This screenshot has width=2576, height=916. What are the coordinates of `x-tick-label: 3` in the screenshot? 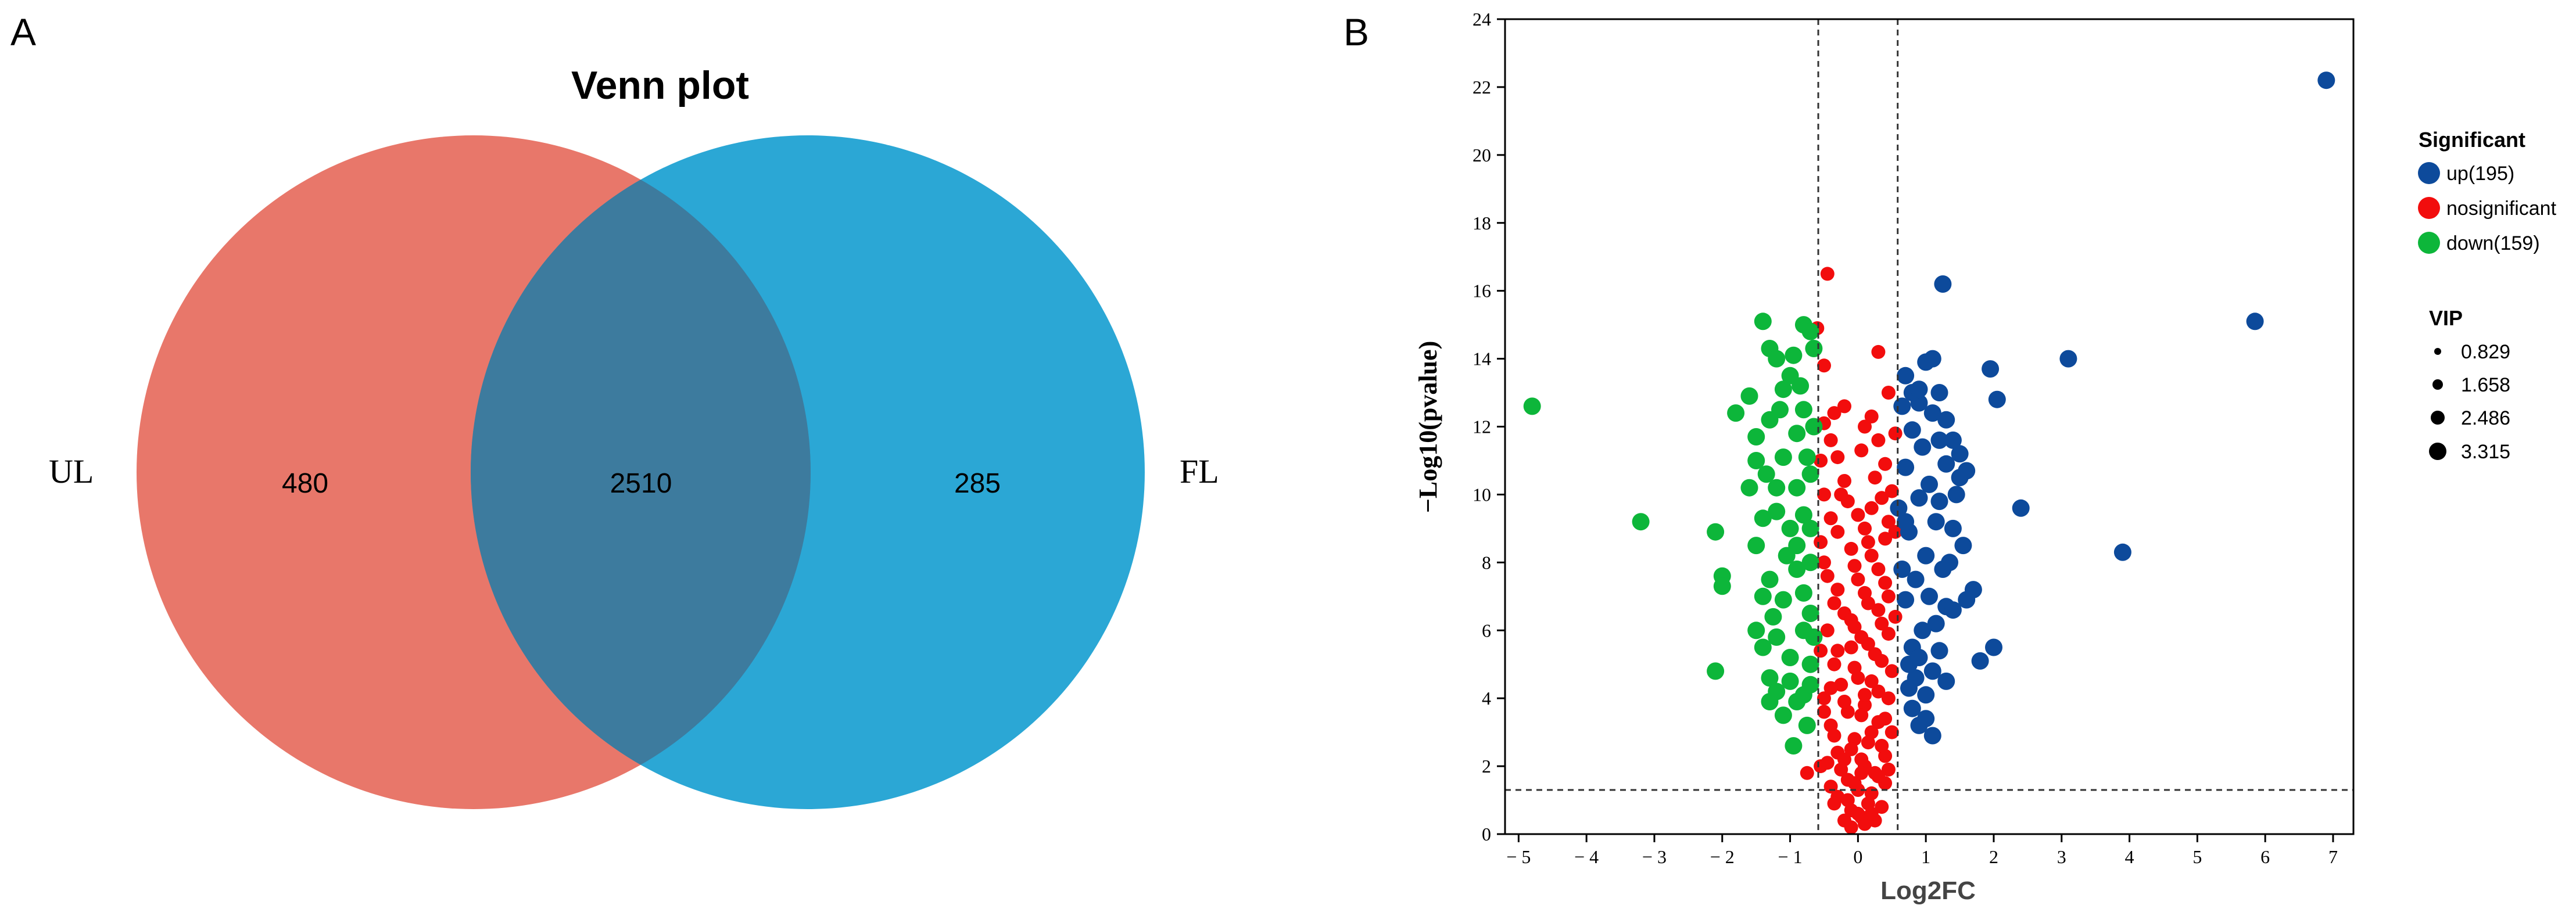 It's located at (2061, 856).